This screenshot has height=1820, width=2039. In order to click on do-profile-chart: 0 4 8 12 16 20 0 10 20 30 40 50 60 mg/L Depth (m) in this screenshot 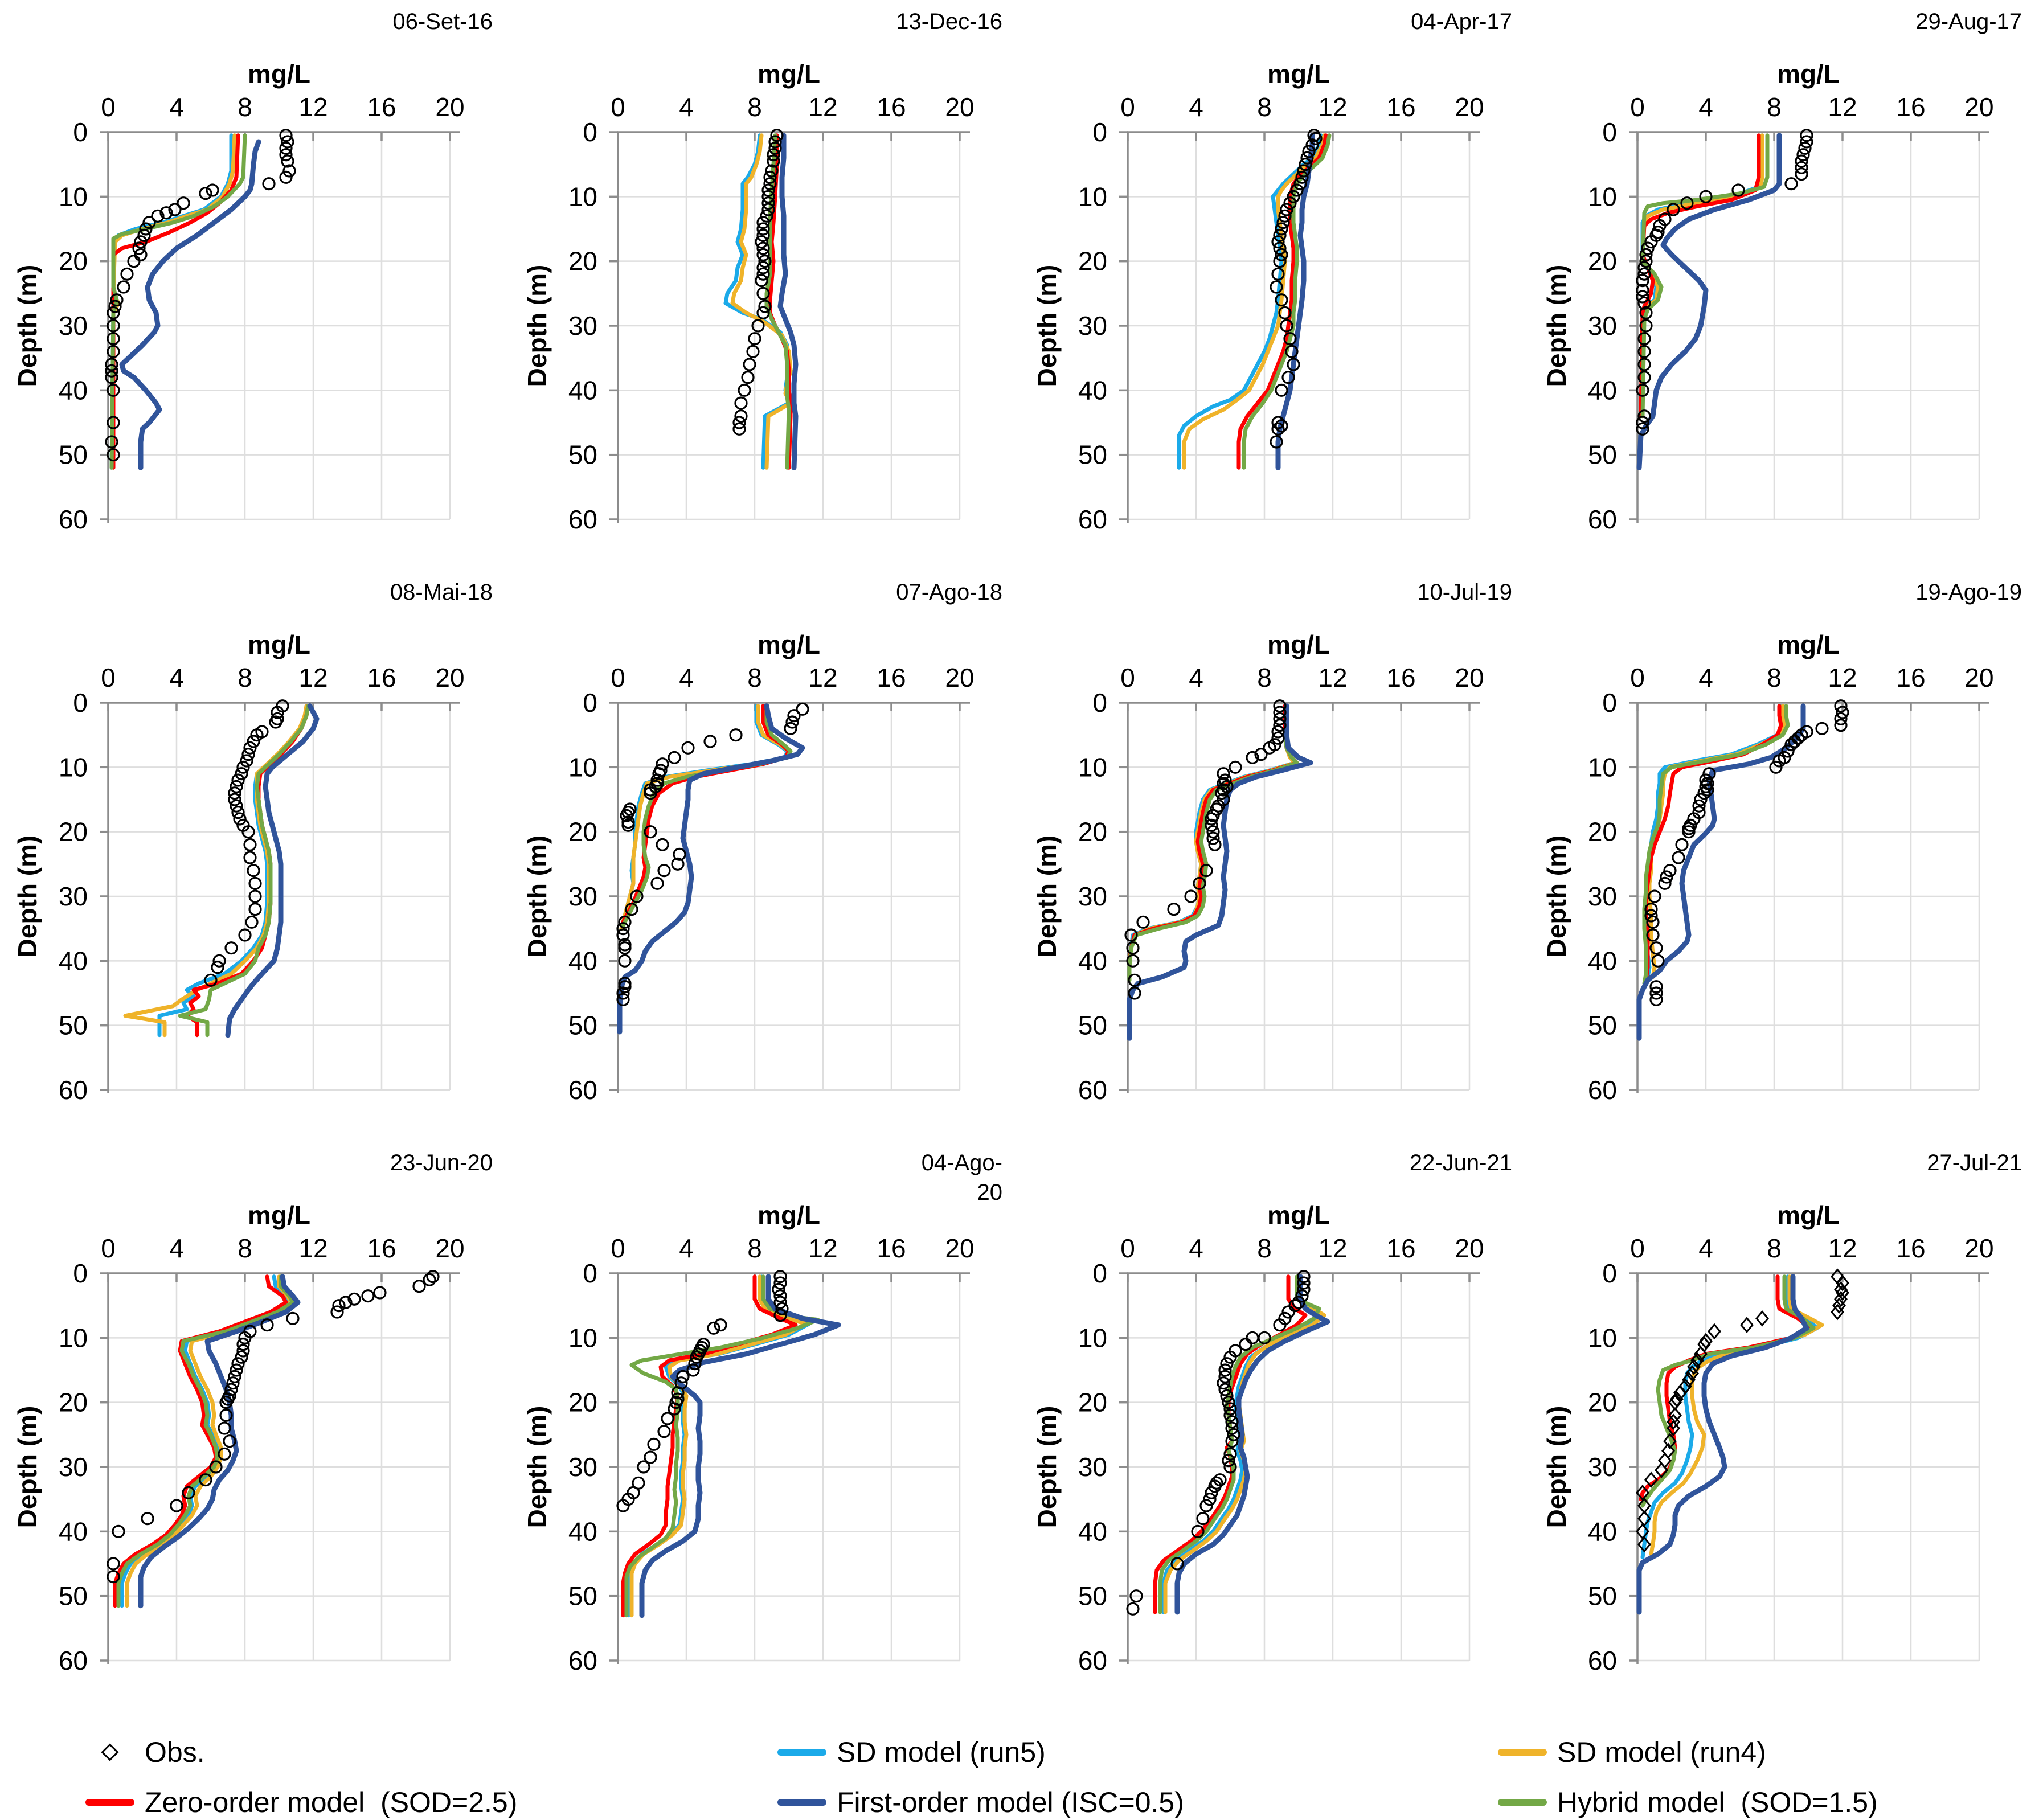, I will do `click(1258, 296)`.